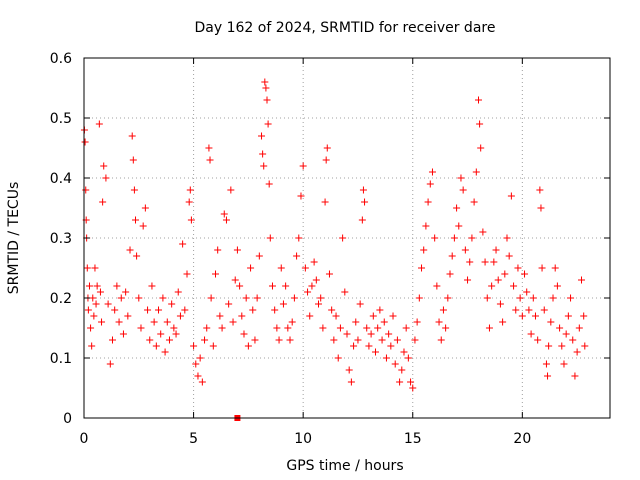 This screenshot has height=480, width=640. Describe the element at coordinates (67, 419) in the screenshot. I see `y-tick-label: 0` at that location.